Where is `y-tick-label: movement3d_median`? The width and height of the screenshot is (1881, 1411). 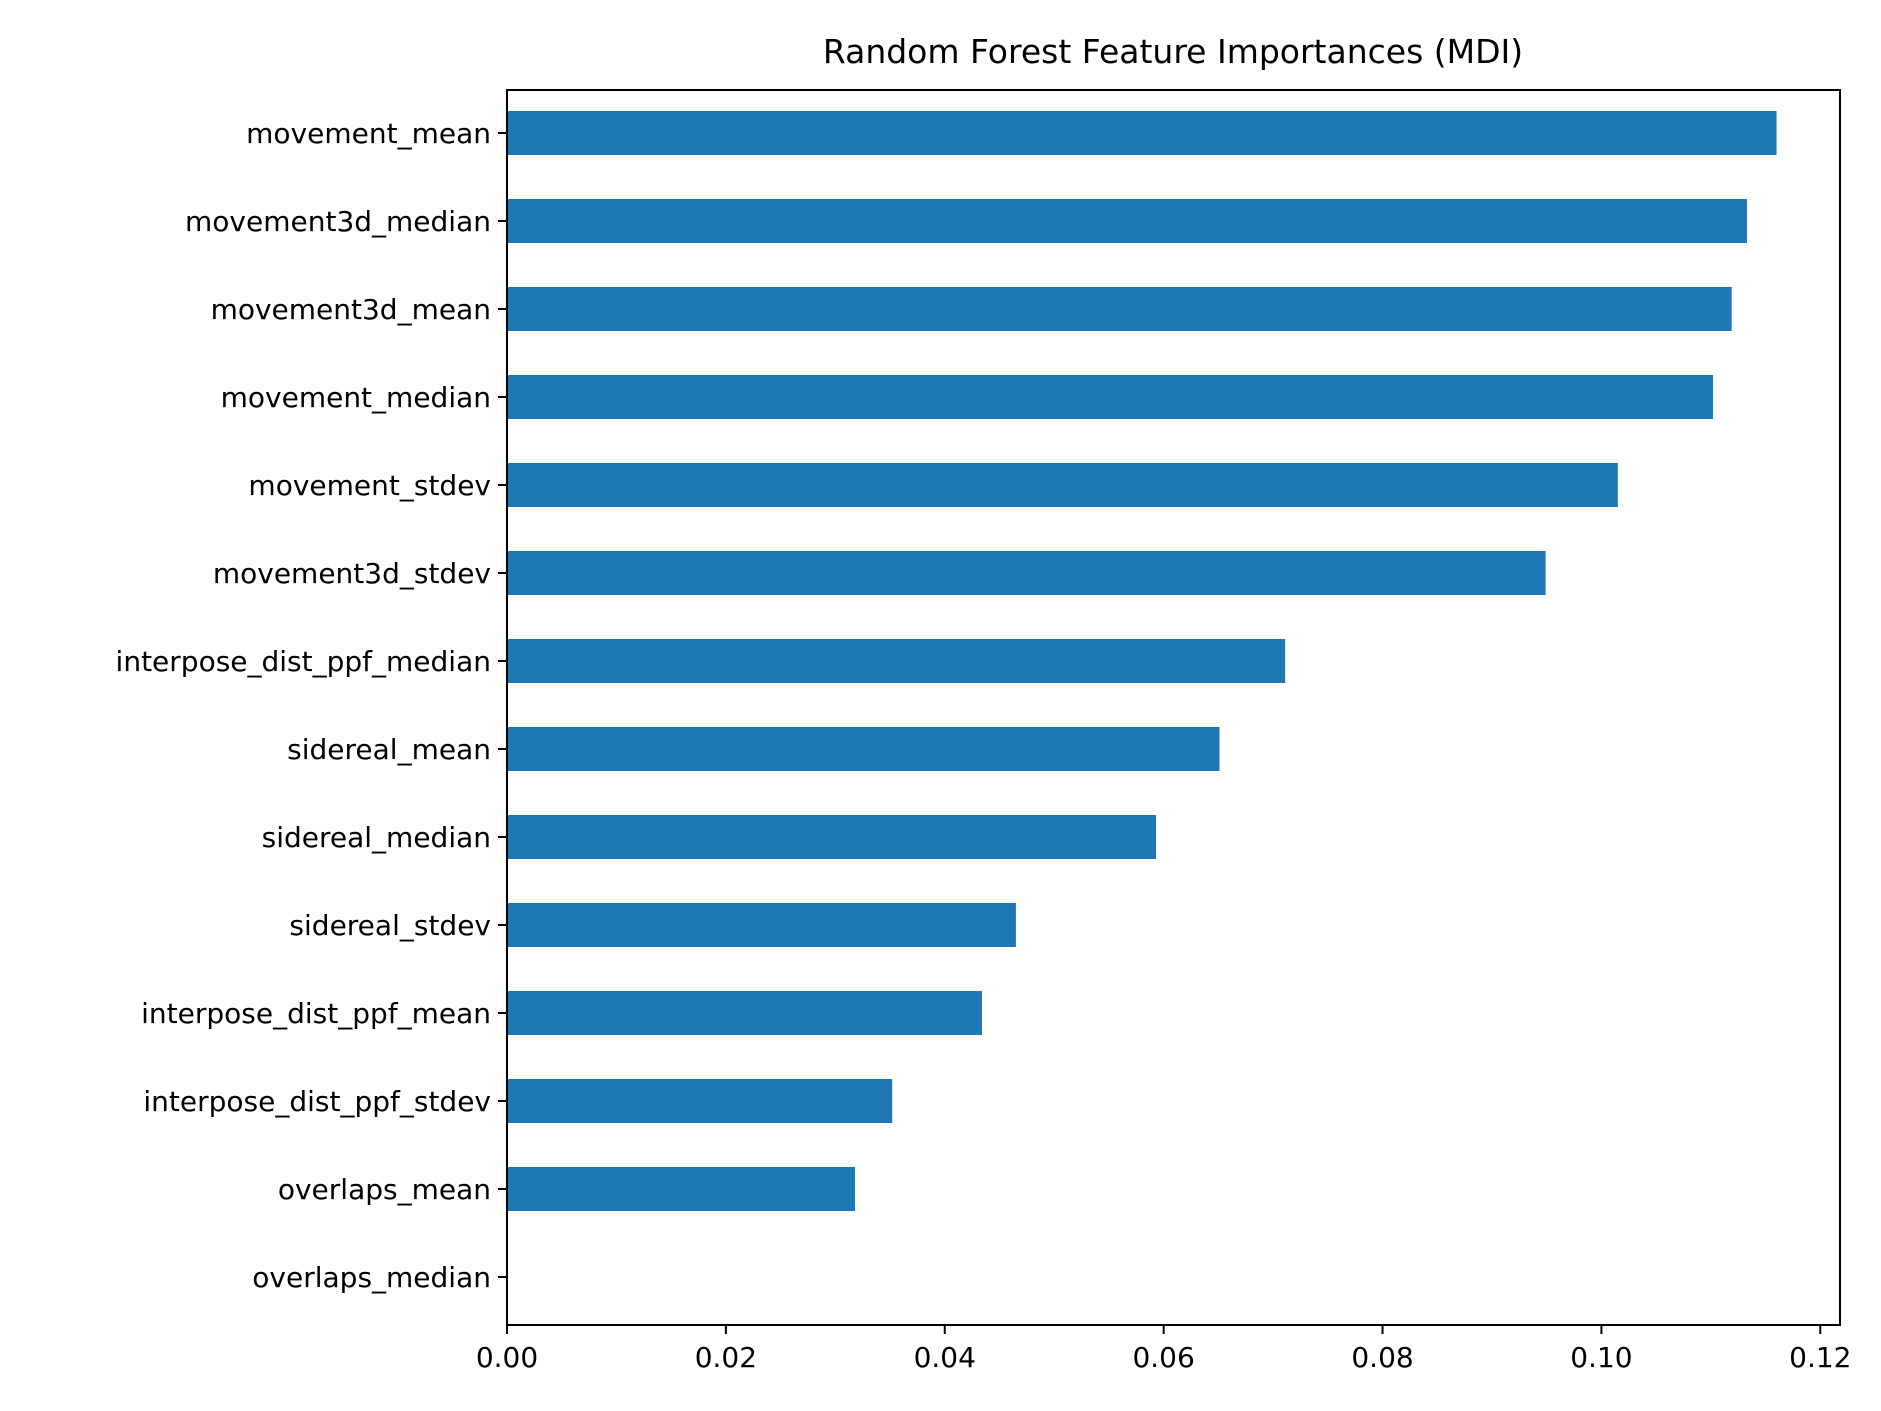
y-tick-label: movement3d_median is located at coordinates (338, 221).